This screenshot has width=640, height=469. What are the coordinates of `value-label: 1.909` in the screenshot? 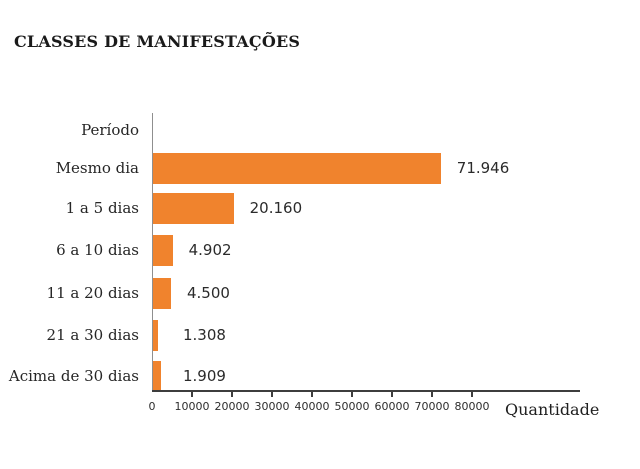 It's located at (204, 376).